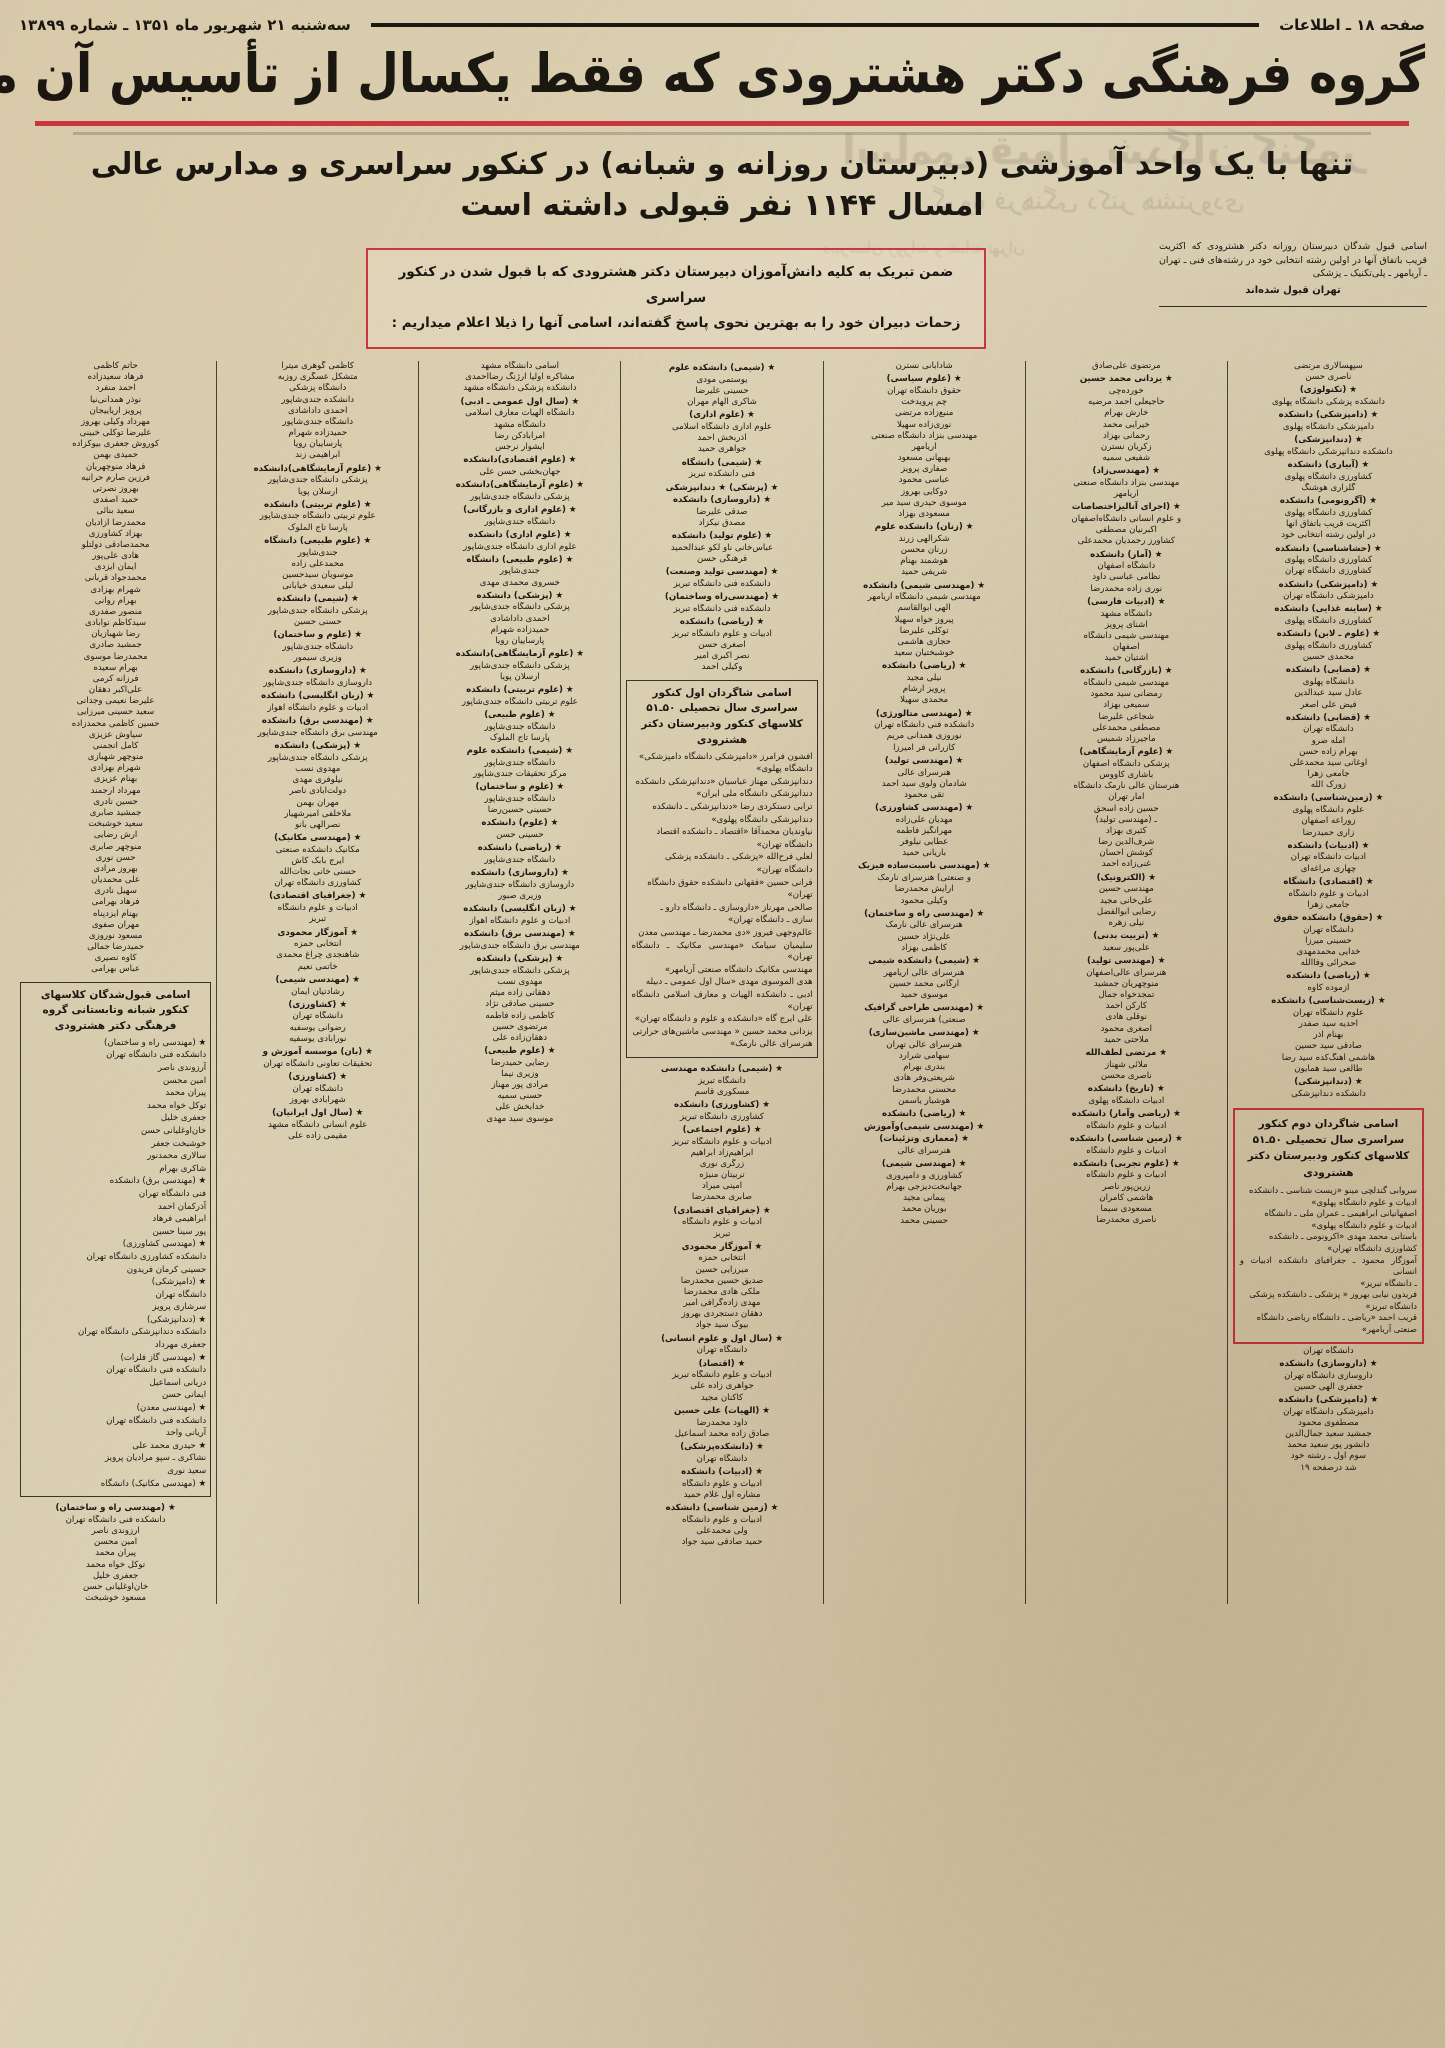 The height and width of the screenshot is (2048, 1446). I want to click on listing-group-header: ★ (علوم آزمایشگاهی), so click(1127, 752).